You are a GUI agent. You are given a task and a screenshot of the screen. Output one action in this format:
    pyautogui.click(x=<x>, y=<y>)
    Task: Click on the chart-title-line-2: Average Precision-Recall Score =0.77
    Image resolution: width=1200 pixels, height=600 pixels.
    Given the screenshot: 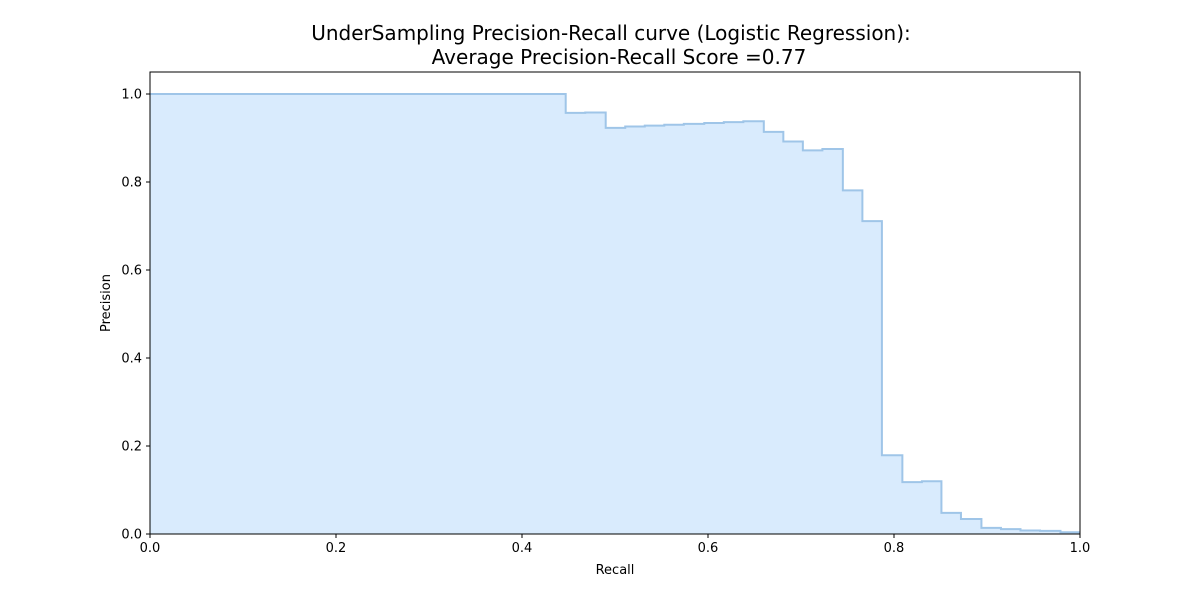 What is the action you would take?
    pyautogui.click(x=619, y=57)
    